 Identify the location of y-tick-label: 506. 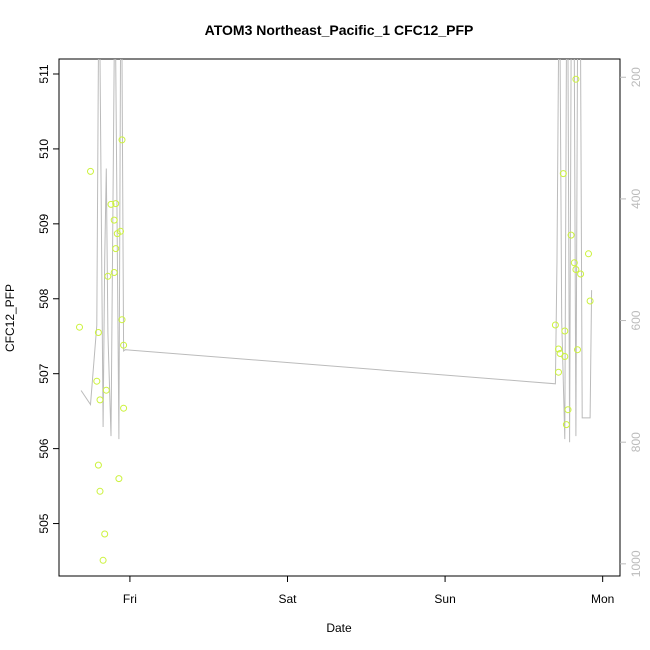
(44, 448).